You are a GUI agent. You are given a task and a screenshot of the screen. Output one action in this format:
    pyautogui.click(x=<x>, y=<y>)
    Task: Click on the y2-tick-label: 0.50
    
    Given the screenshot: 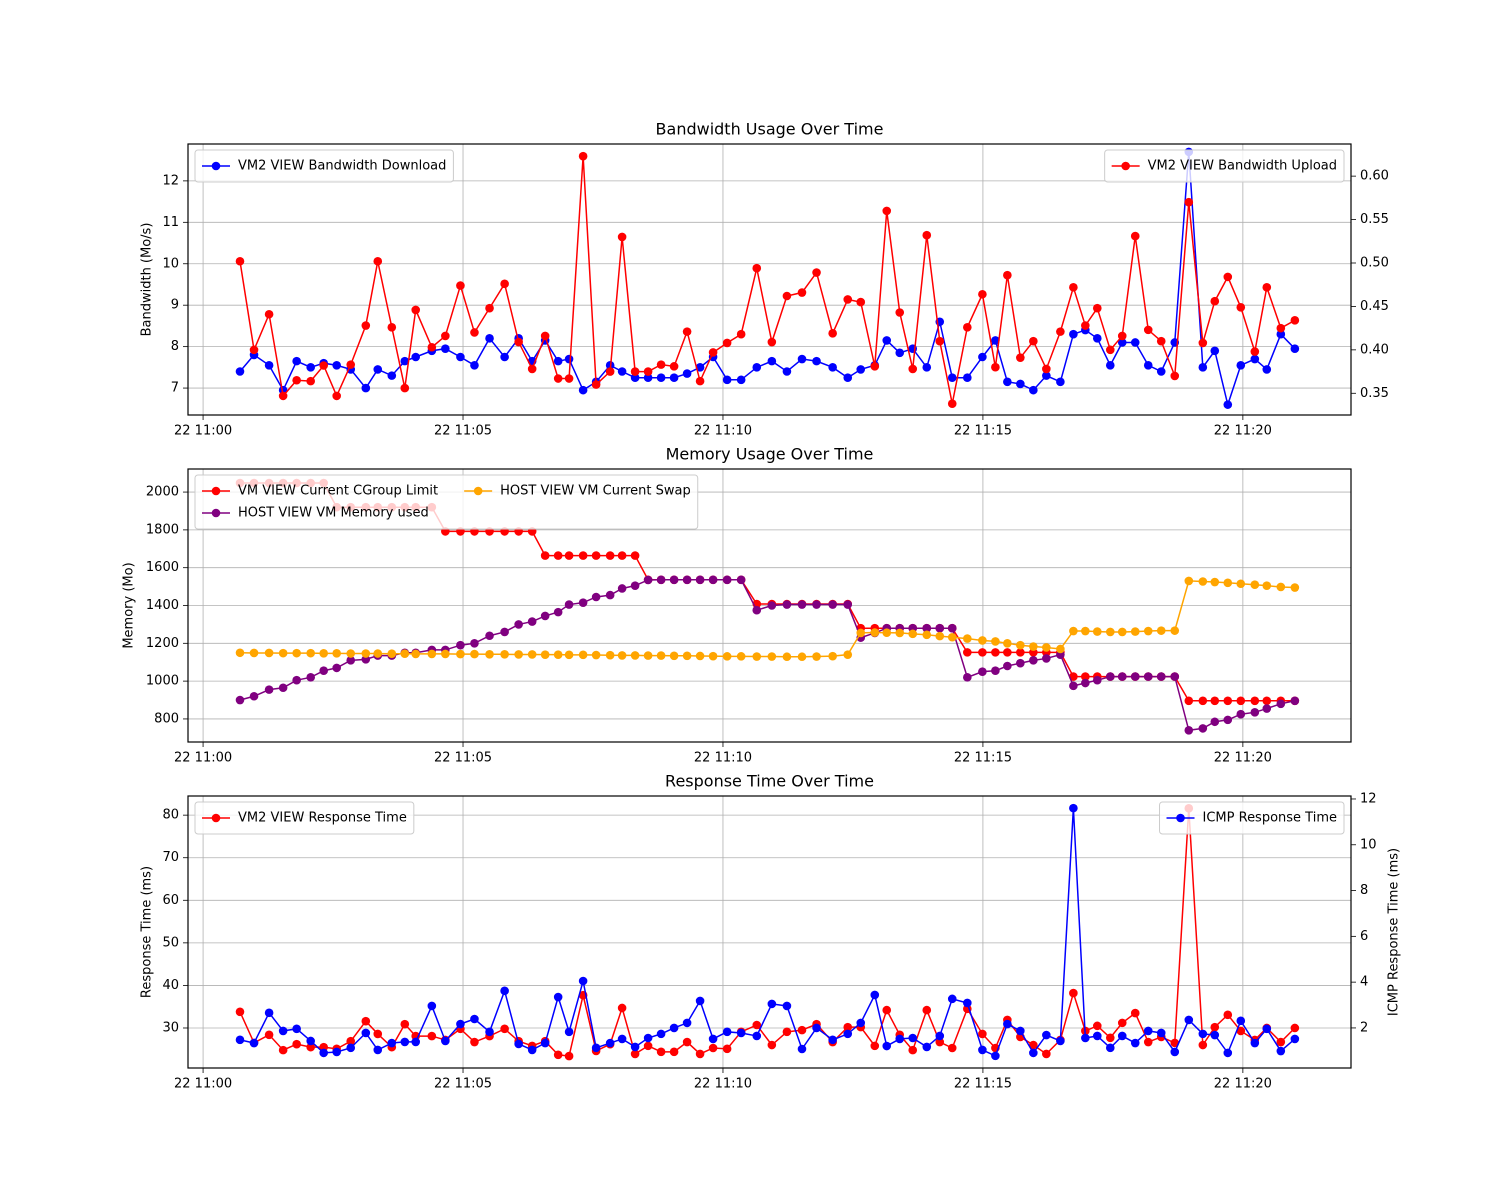 What is the action you would take?
    pyautogui.click(x=1374, y=262)
    